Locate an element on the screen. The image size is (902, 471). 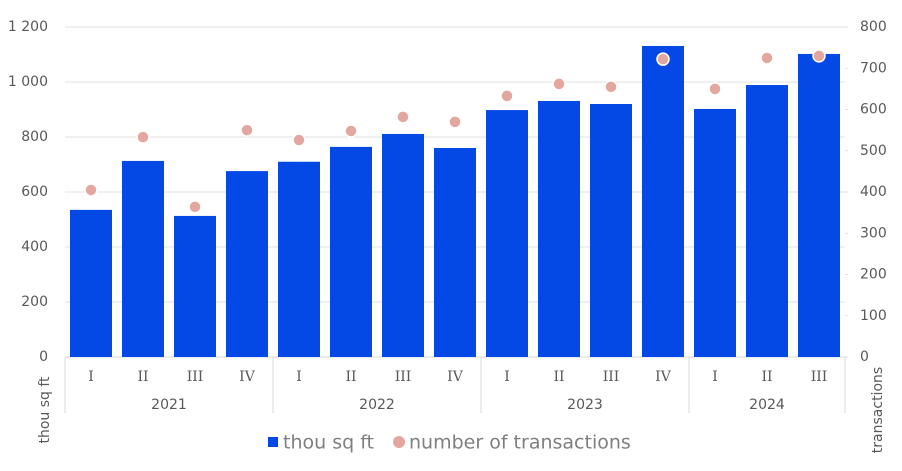
y-tick-label: 600 is located at coordinates (34, 192).